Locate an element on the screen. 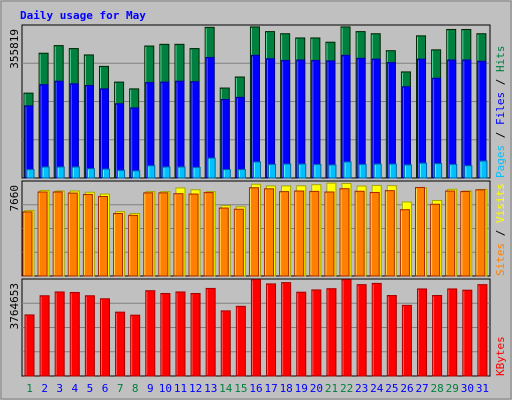 Image resolution: width=512 pixels, height=400 pixels. x-tick-day-19: 19 is located at coordinates (301, 388).